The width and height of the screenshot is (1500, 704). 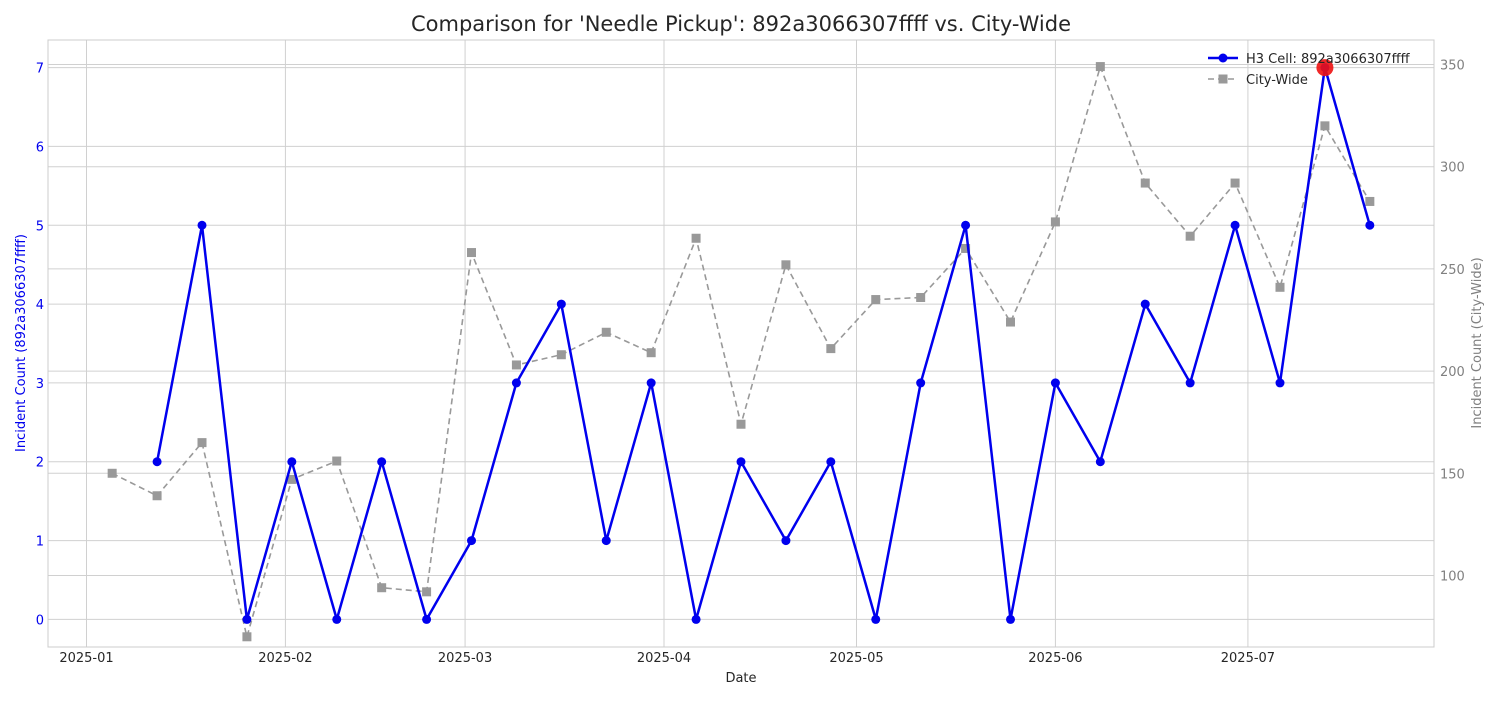 I want to click on y-left-tick-label: 5, so click(x=40, y=226).